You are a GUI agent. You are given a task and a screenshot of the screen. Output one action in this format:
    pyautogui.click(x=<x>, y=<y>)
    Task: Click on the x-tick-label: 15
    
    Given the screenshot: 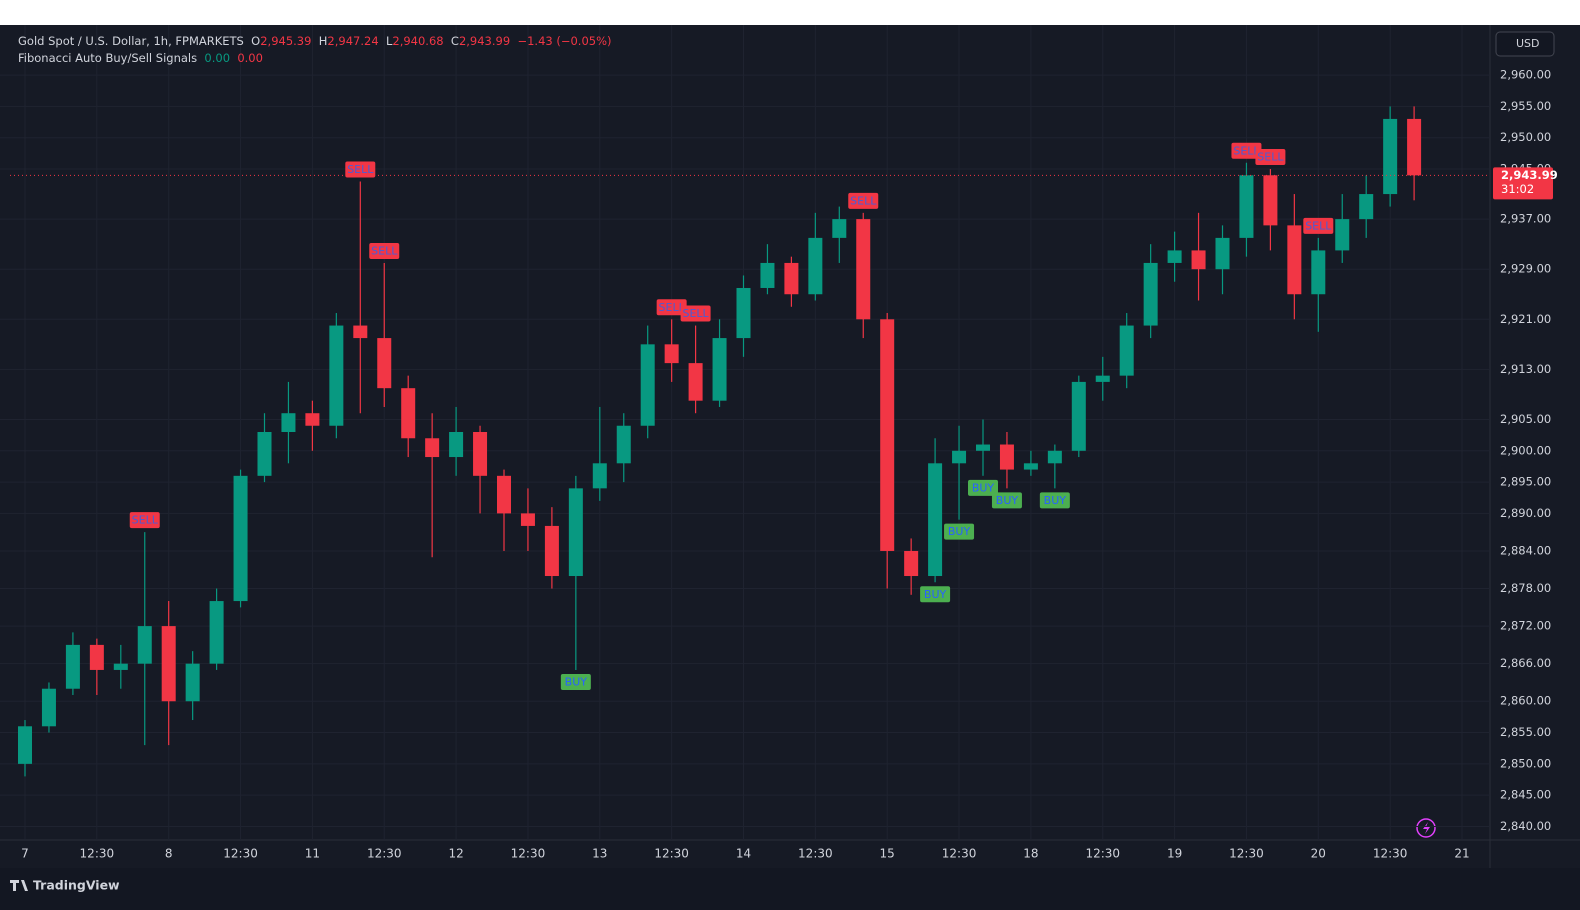 What is the action you would take?
    pyautogui.click(x=887, y=854)
    